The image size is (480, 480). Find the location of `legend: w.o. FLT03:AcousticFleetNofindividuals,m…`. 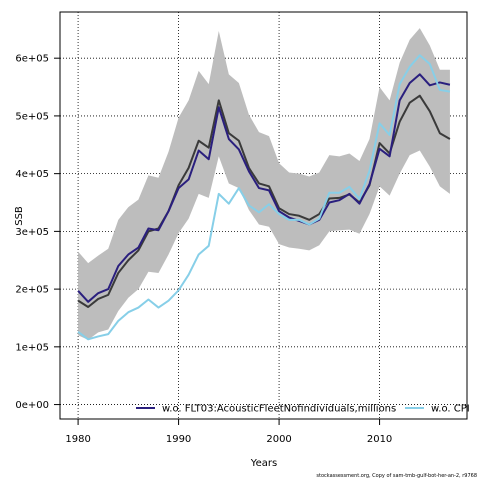

legend: w.o. FLT03:AcousticFleetNofindividuals,m… is located at coordinates (303, 409).